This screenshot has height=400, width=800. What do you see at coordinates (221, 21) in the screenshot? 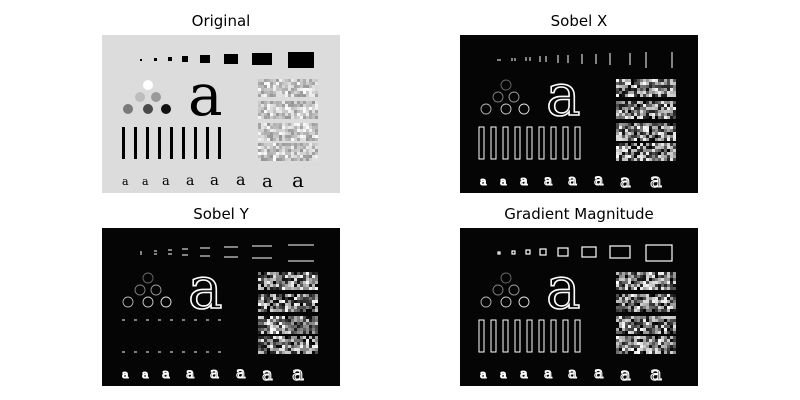
I see `panel-title-original: Original` at bounding box center [221, 21].